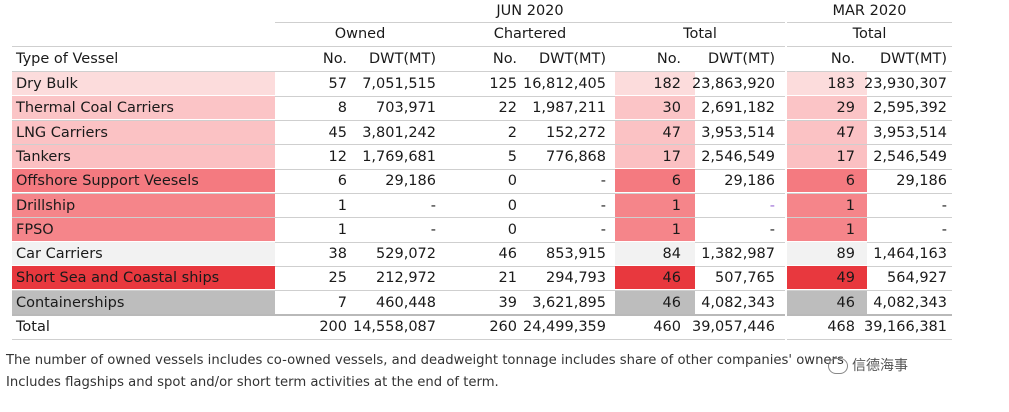 This screenshot has width=1009, height=412. What do you see at coordinates (399, 84) in the screenshot?
I see `own-dwt-cell: 7,051,515` at bounding box center [399, 84].